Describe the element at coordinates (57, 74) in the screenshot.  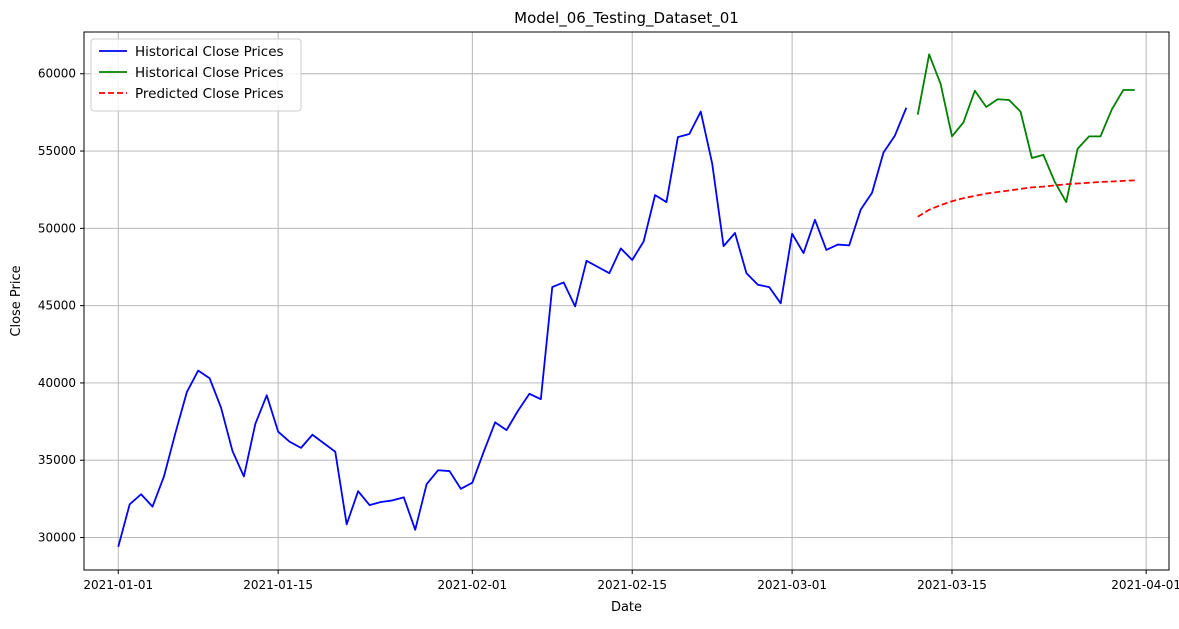
I see `y-tick-label: 60000` at that location.